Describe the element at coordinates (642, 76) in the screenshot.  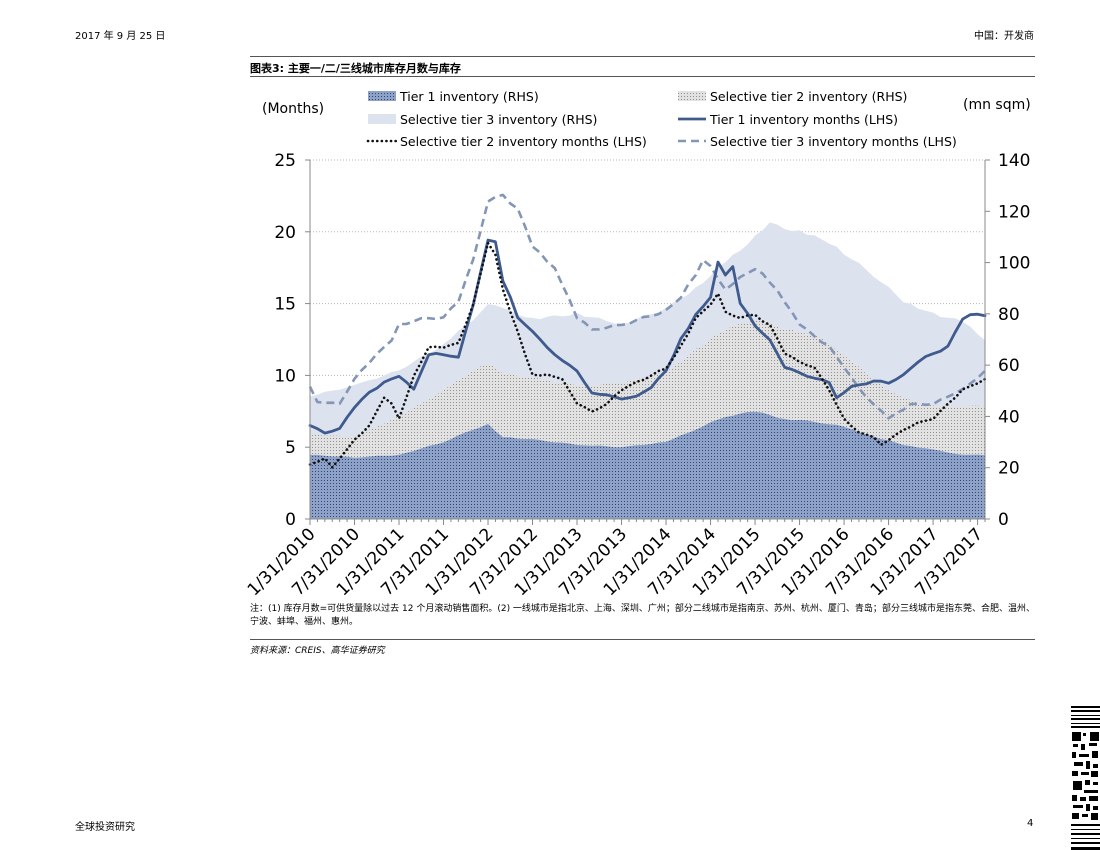
I see `title-rule` at that location.